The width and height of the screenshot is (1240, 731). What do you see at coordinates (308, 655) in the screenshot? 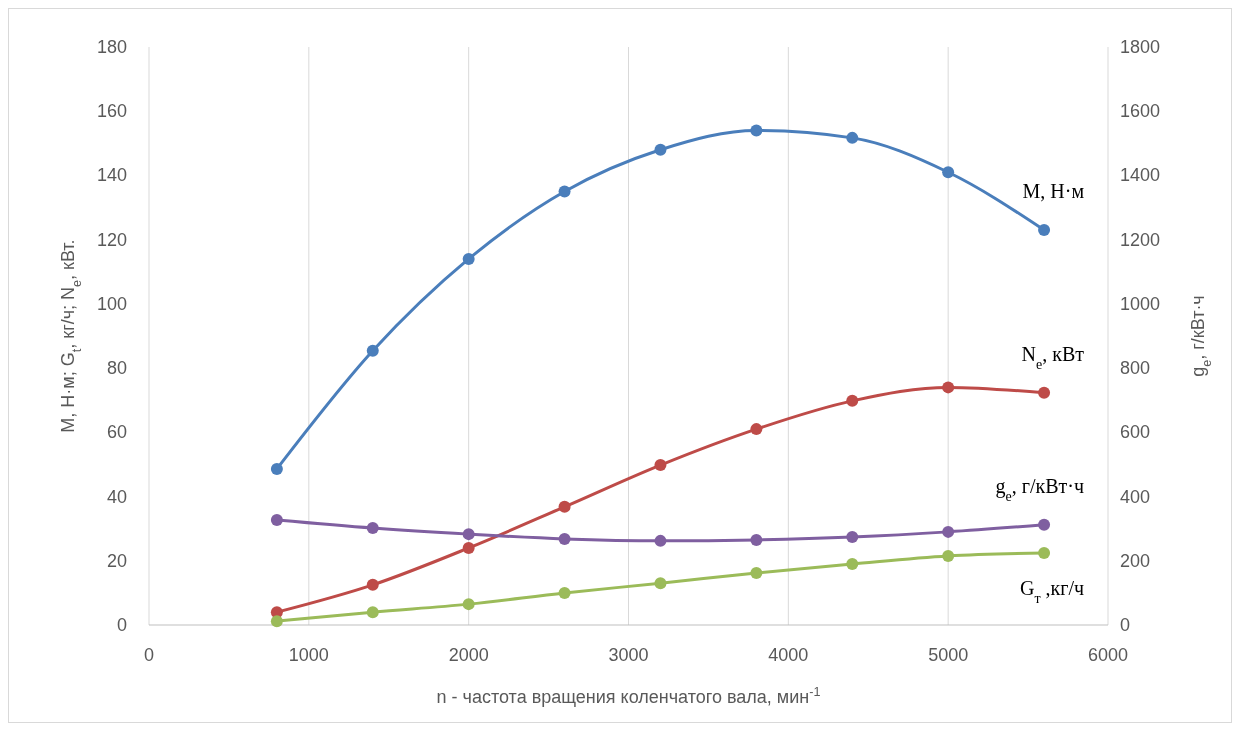
I see `x-tick-label: 1000` at bounding box center [308, 655].